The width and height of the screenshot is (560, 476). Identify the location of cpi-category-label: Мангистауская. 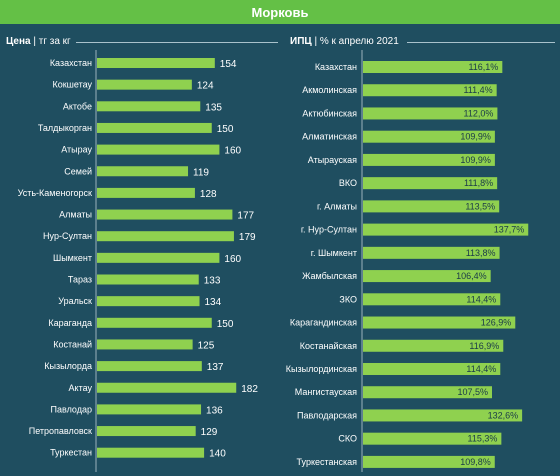
(326, 392).